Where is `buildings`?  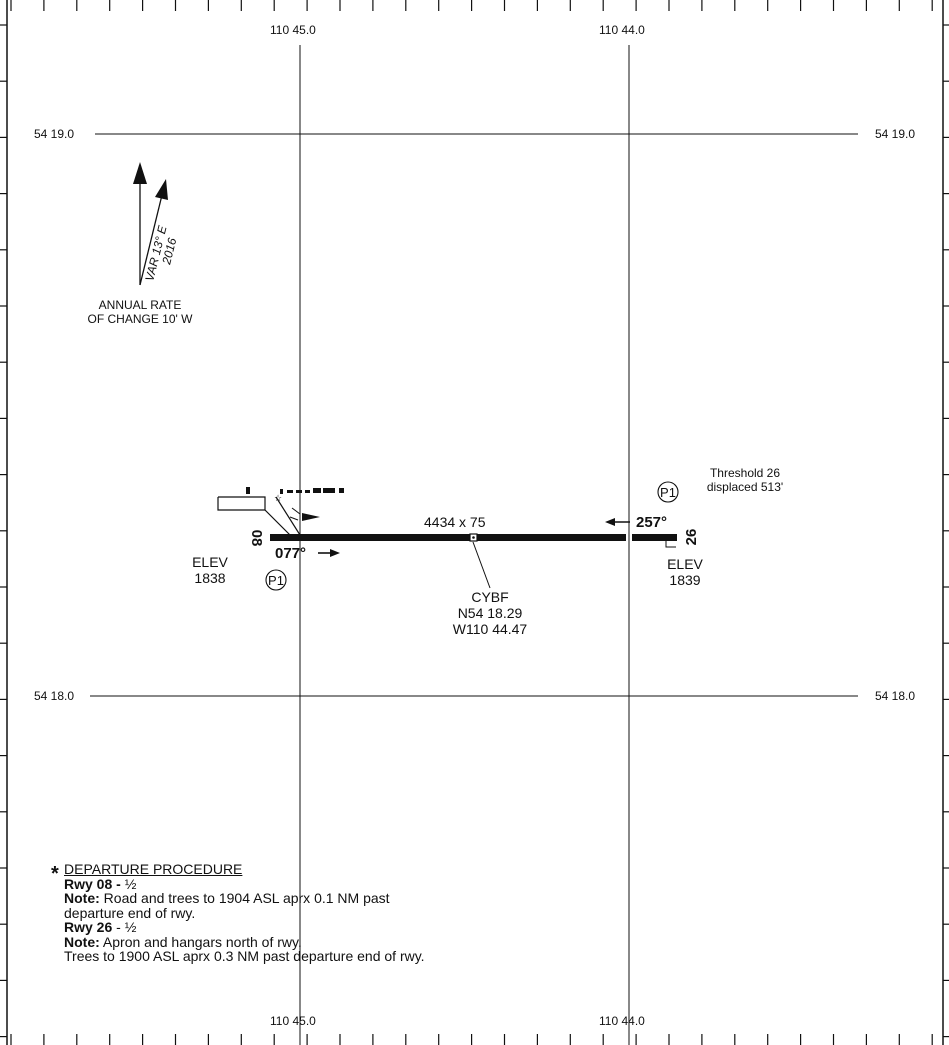 buildings is located at coordinates (295, 490).